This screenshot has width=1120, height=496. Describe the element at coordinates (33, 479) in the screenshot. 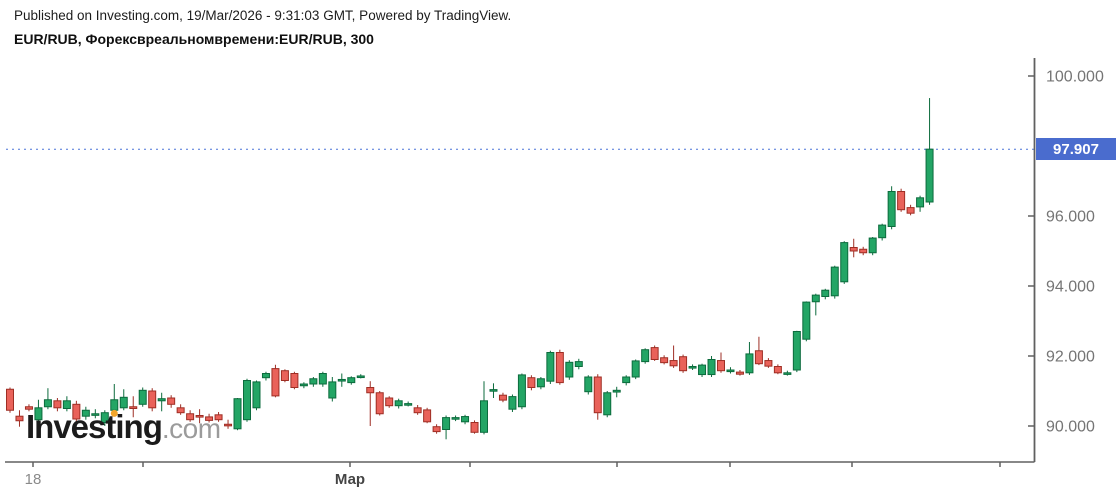

I see `x-axis-label: 18` at that location.